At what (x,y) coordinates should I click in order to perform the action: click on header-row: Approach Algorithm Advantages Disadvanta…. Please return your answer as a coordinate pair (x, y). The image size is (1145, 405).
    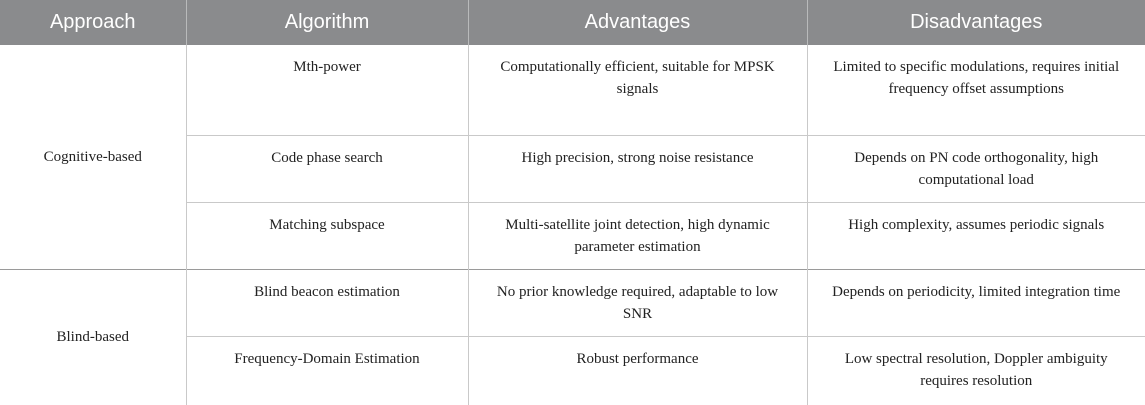
    Looking at the image, I should click on (572, 22).